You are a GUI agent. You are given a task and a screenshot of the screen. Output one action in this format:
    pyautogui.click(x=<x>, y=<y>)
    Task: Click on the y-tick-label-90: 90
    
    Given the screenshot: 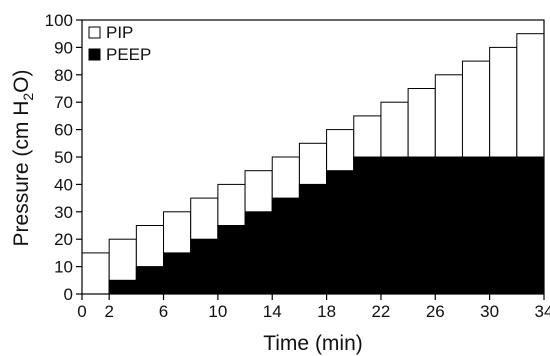 What is the action you would take?
    pyautogui.click(x=63, y=47)
    